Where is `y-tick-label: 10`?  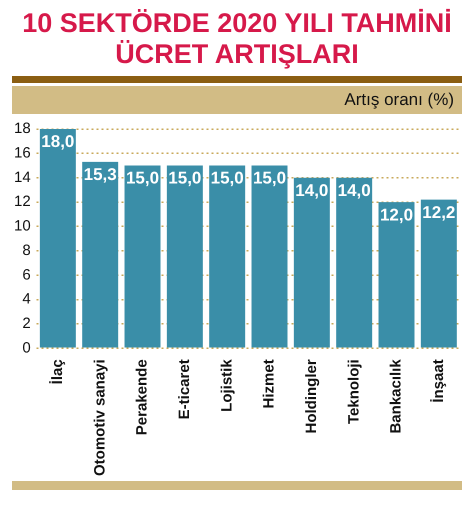 y-tick-label: 10 is located at coordinates (22, 226).